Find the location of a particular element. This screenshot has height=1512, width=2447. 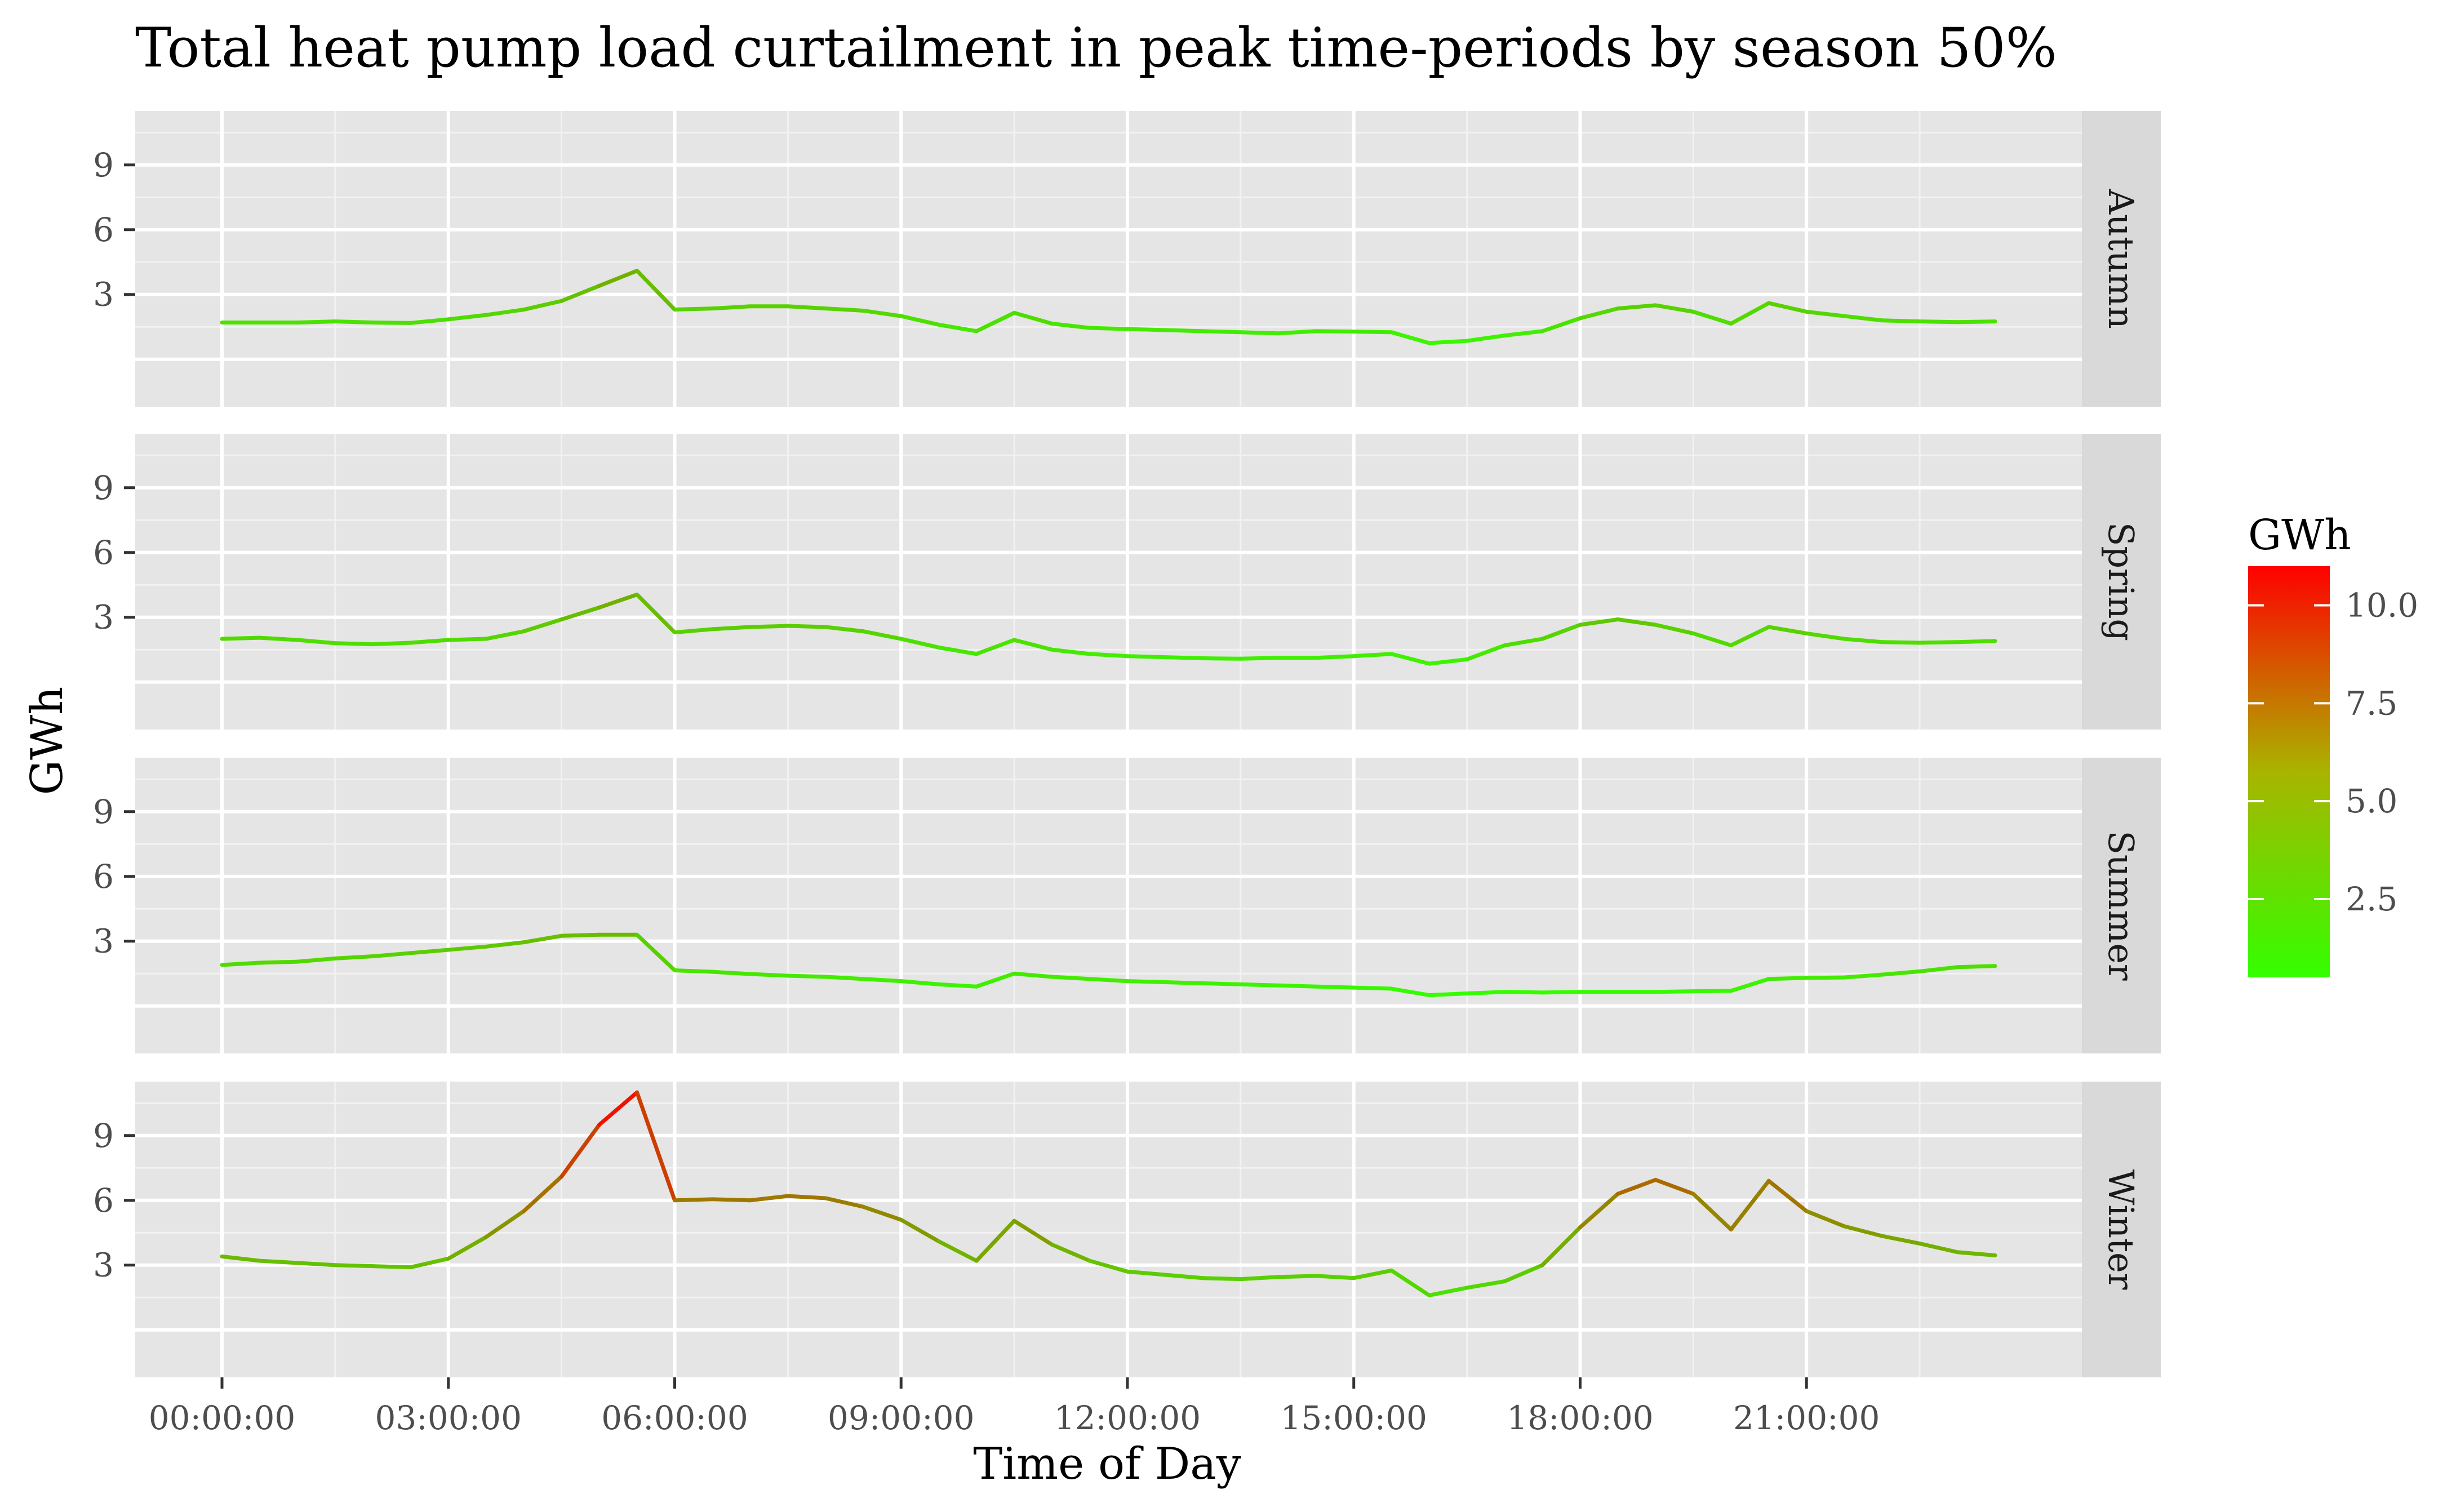

legend-tick-label: 7.5 is located at coordinates (2371, 703).